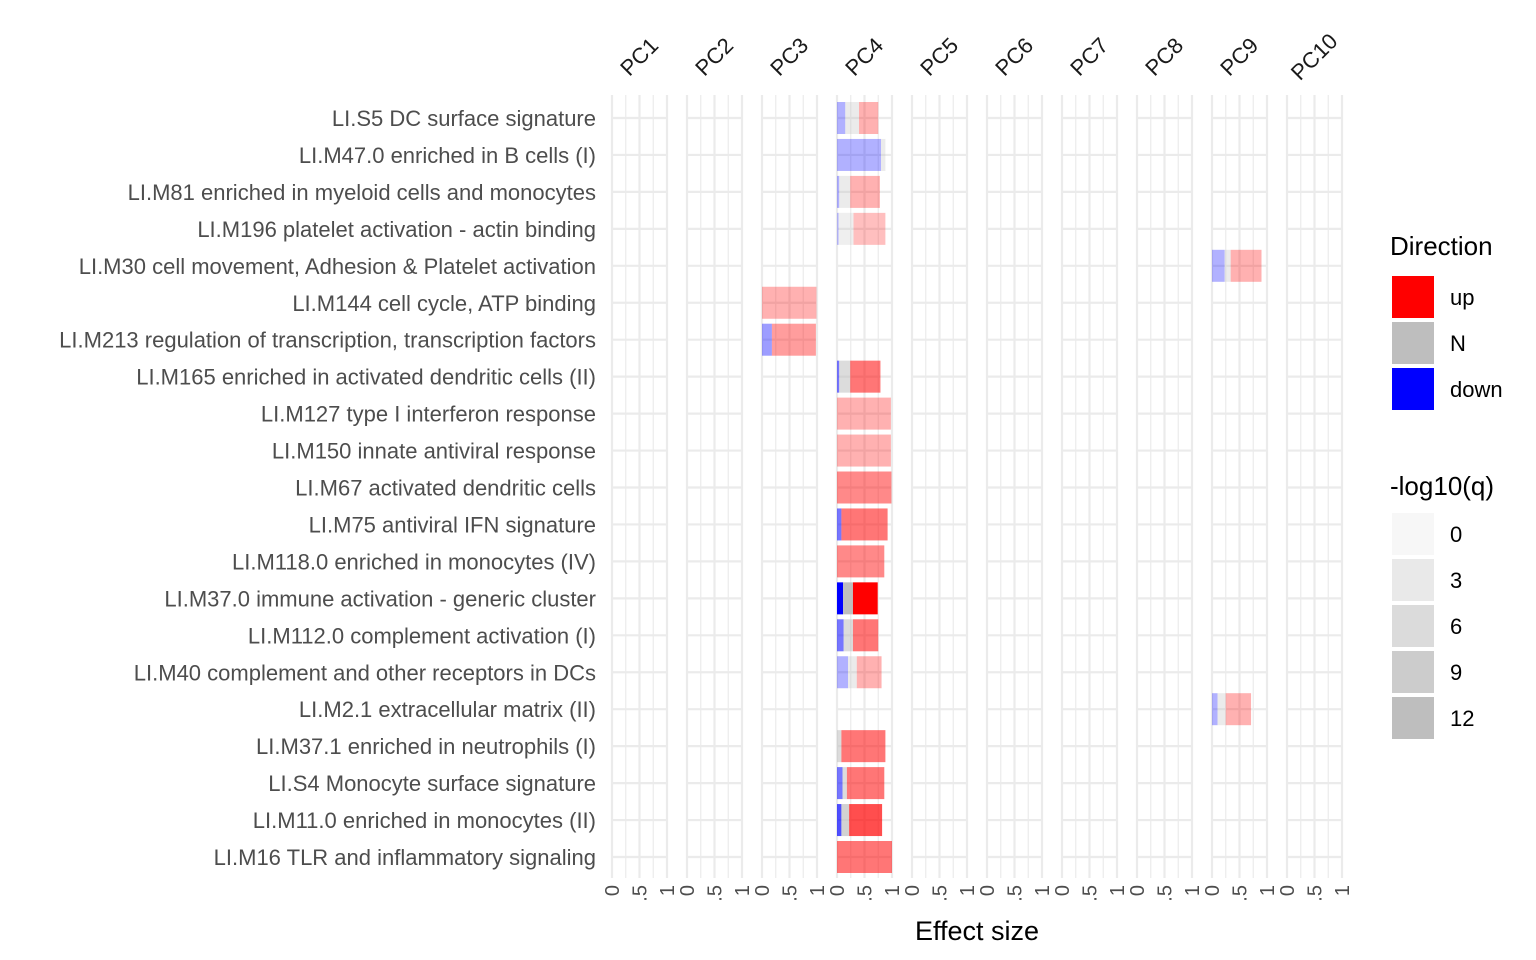  Describe the element at coordinates (1164, 486) in the screenshot. I see `facet-panel-pc8` at that location.